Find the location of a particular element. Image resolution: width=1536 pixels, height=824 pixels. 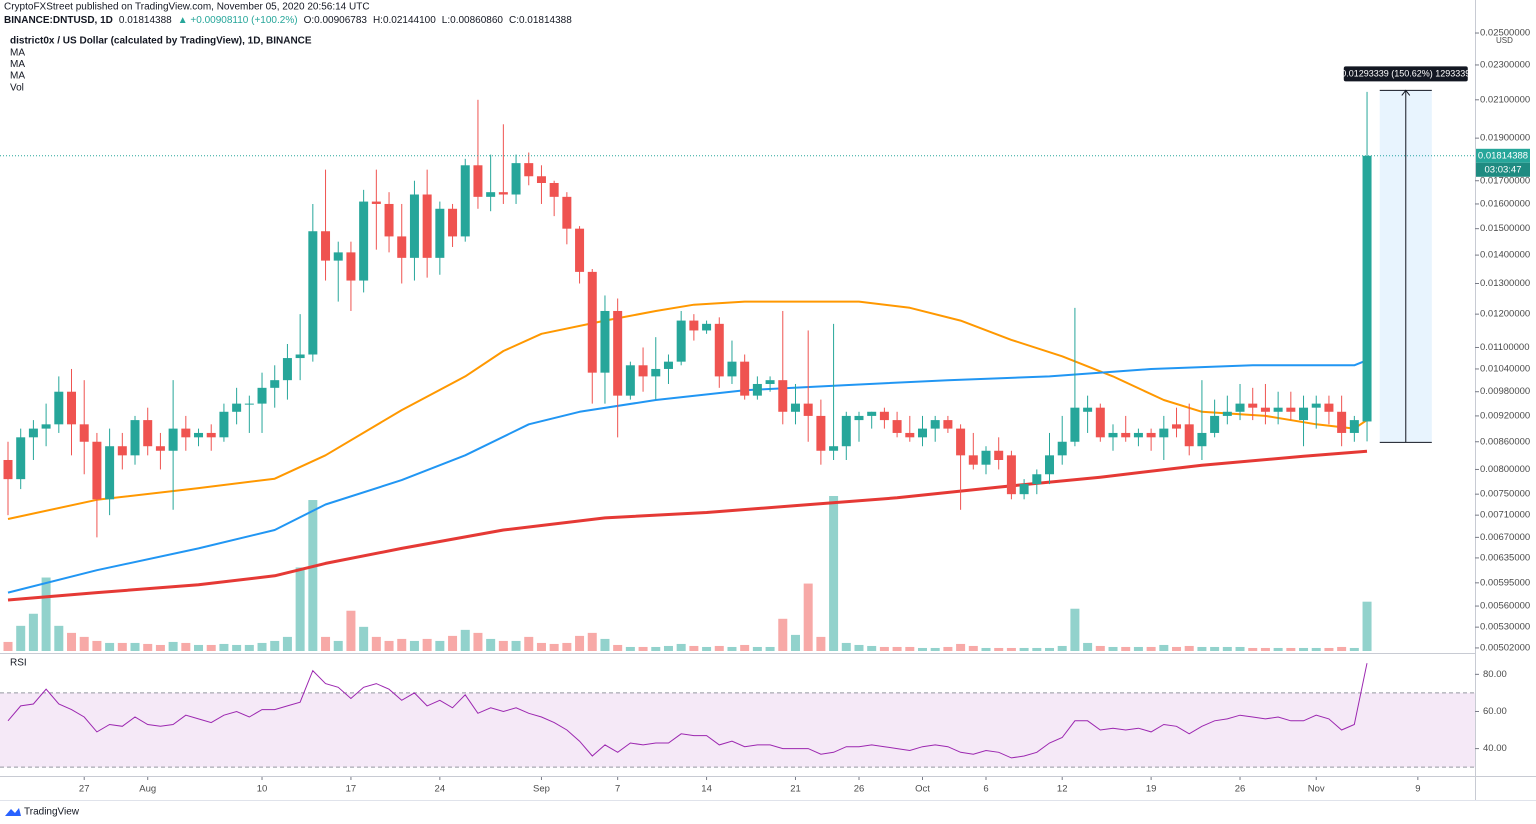

countdown: 03:03:47 is located at coordinates (1503, 169).